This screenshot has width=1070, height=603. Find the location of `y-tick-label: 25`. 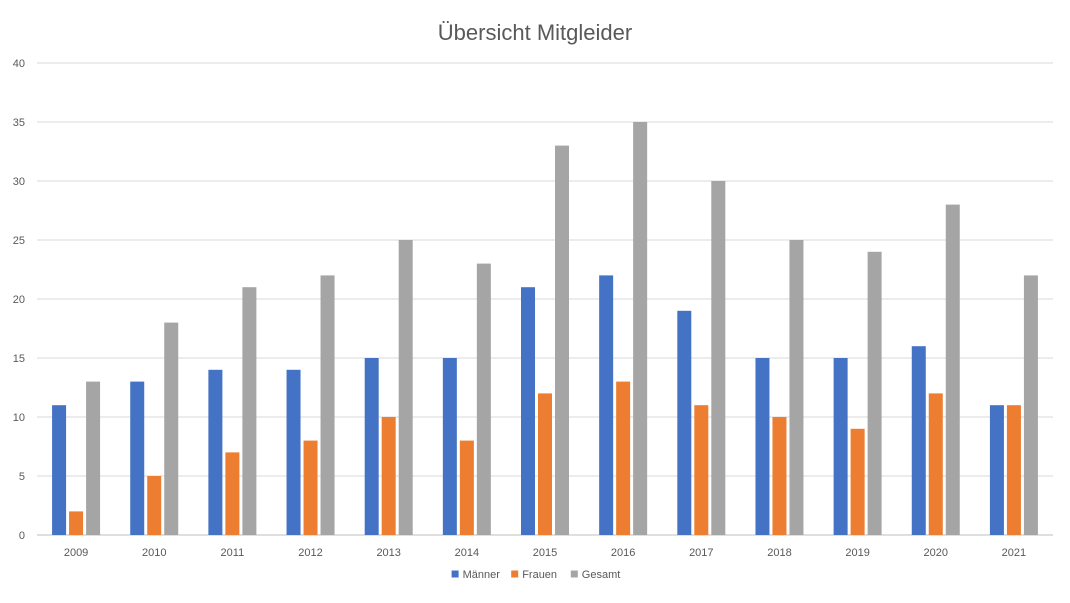

y-tick-label: 25 is located at coordinates (19, 241).